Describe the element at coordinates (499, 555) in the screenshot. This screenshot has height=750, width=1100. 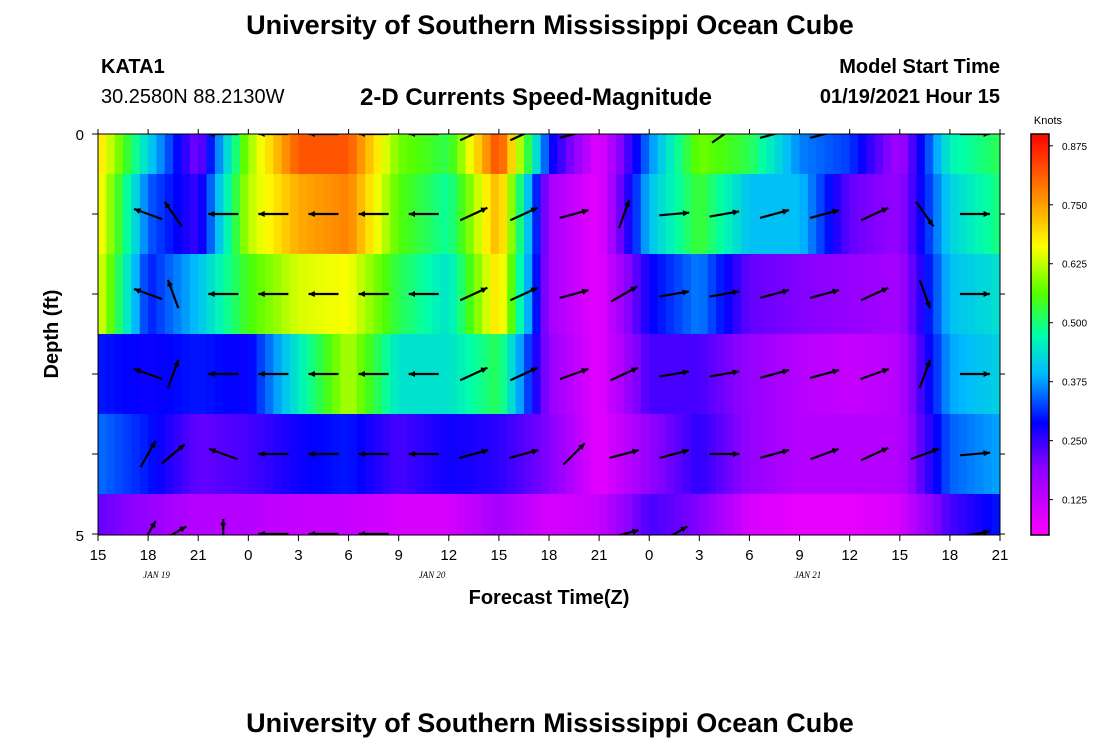
I see `x-tick-label: 15` at that location.